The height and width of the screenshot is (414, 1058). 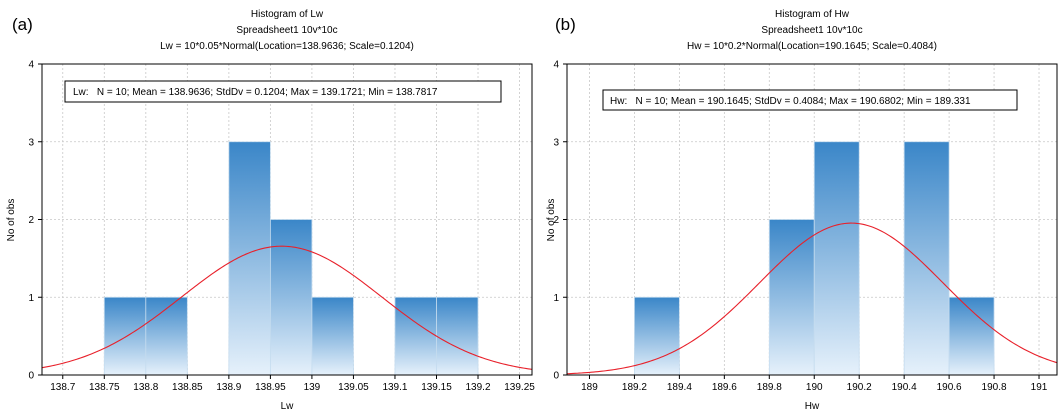 What do you see at coordinates (904, 387) in the screenshot?
I see `x-tick-label: 190.4` at bounding box center [904, 387].